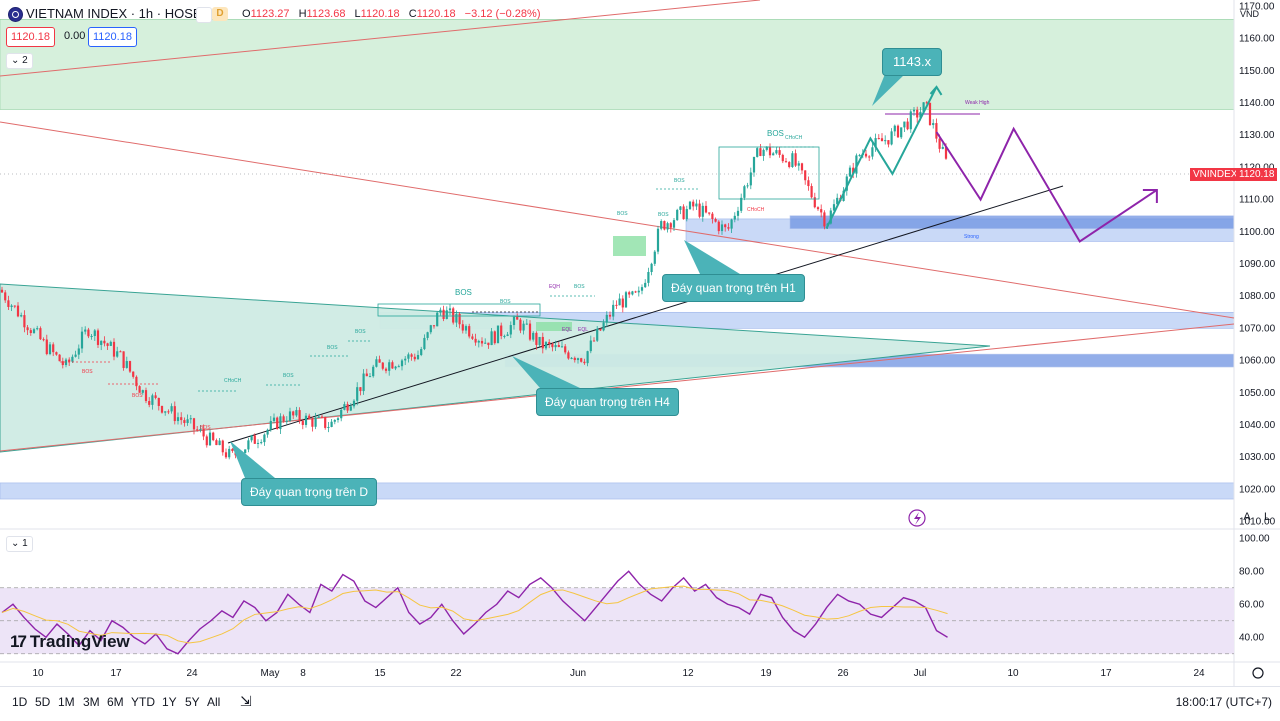 This screenshot has height=721, width=1280. What do you see at coordinates (169, 702) in the screenshot?
I see `timeframe-1y: 1Y` at bounding box center [169, 702].